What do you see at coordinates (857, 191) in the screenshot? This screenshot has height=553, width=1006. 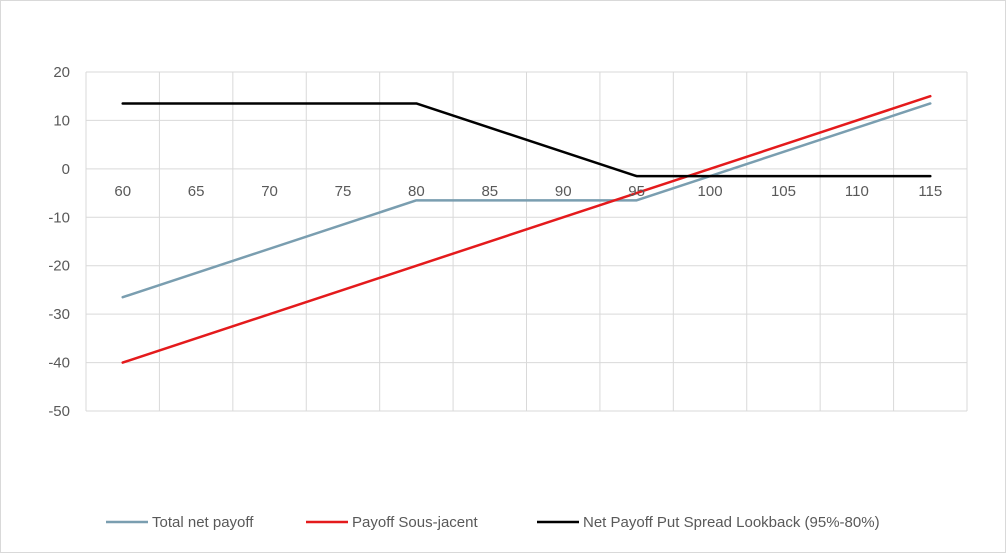 I see `x-tick-label: 110` at bounding box center [857, 191].